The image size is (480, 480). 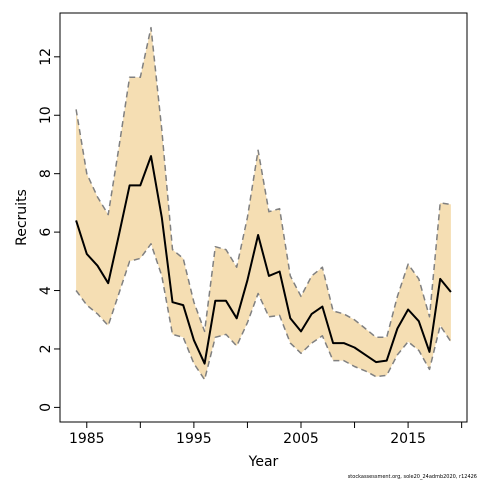 What do you see at coordinates (266, 434) in the screenshot?
I see `x-axis: 1985 1995 2005 2015` at bounding box center [266, 434].